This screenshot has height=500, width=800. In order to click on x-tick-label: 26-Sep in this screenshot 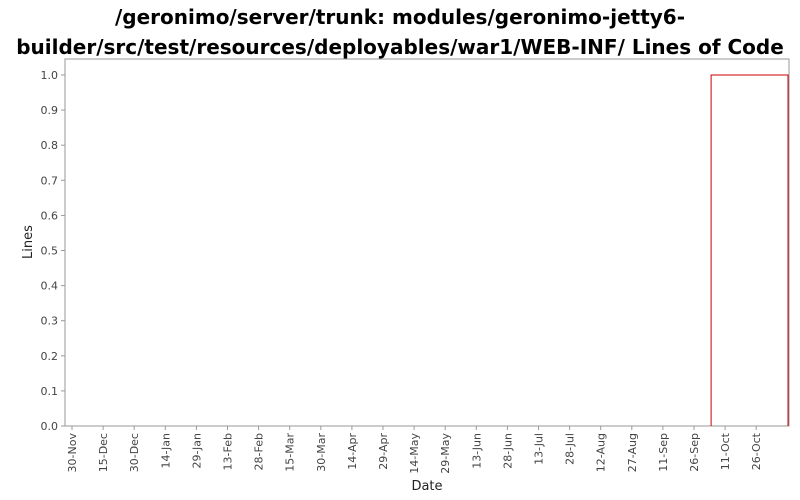, I will do `click(694, 452)`.